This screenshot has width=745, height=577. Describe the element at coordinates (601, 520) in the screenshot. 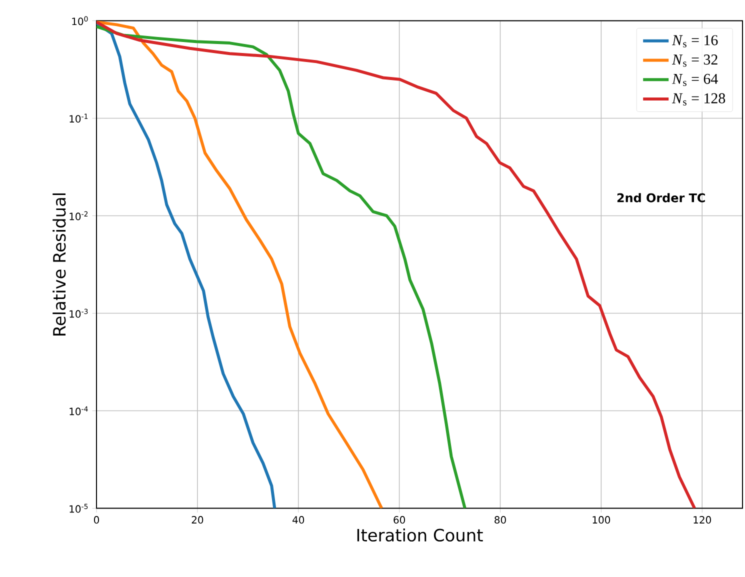

I see `x-tick-label: 100` at that location.